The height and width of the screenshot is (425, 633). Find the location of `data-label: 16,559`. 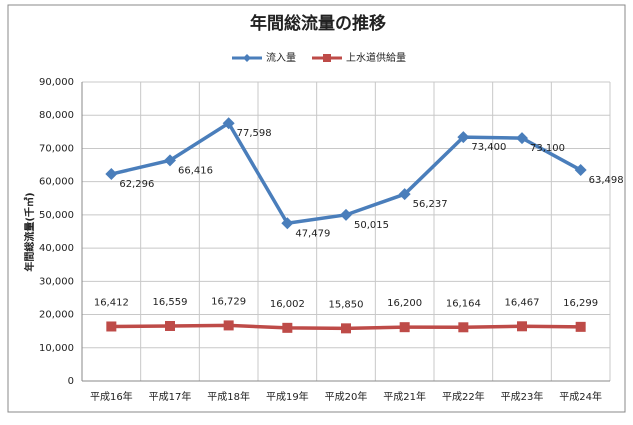

data-label: 16,559 is located at coordinates (170, 302).